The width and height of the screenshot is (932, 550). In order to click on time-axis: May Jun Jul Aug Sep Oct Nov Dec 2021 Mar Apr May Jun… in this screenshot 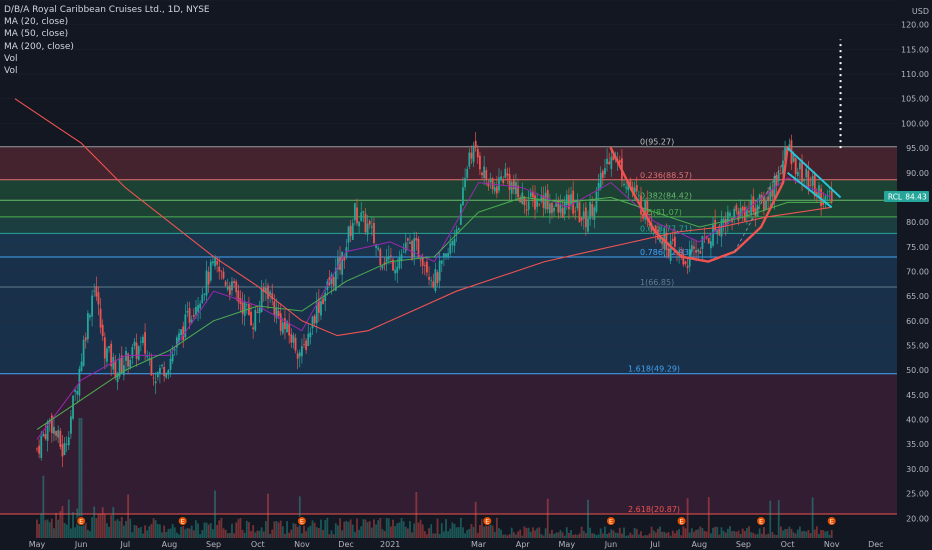, I will do `click(456, 544)`.